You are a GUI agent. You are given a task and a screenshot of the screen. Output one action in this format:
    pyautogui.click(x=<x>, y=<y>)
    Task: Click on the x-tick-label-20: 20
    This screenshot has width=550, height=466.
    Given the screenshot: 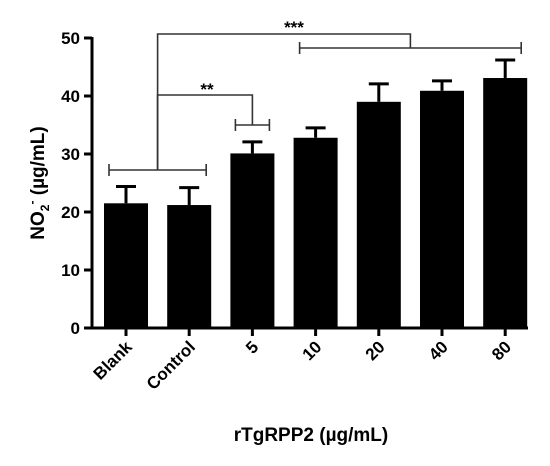 What is the action you would take?
    pyautogui.click(x=375, y=350)
    